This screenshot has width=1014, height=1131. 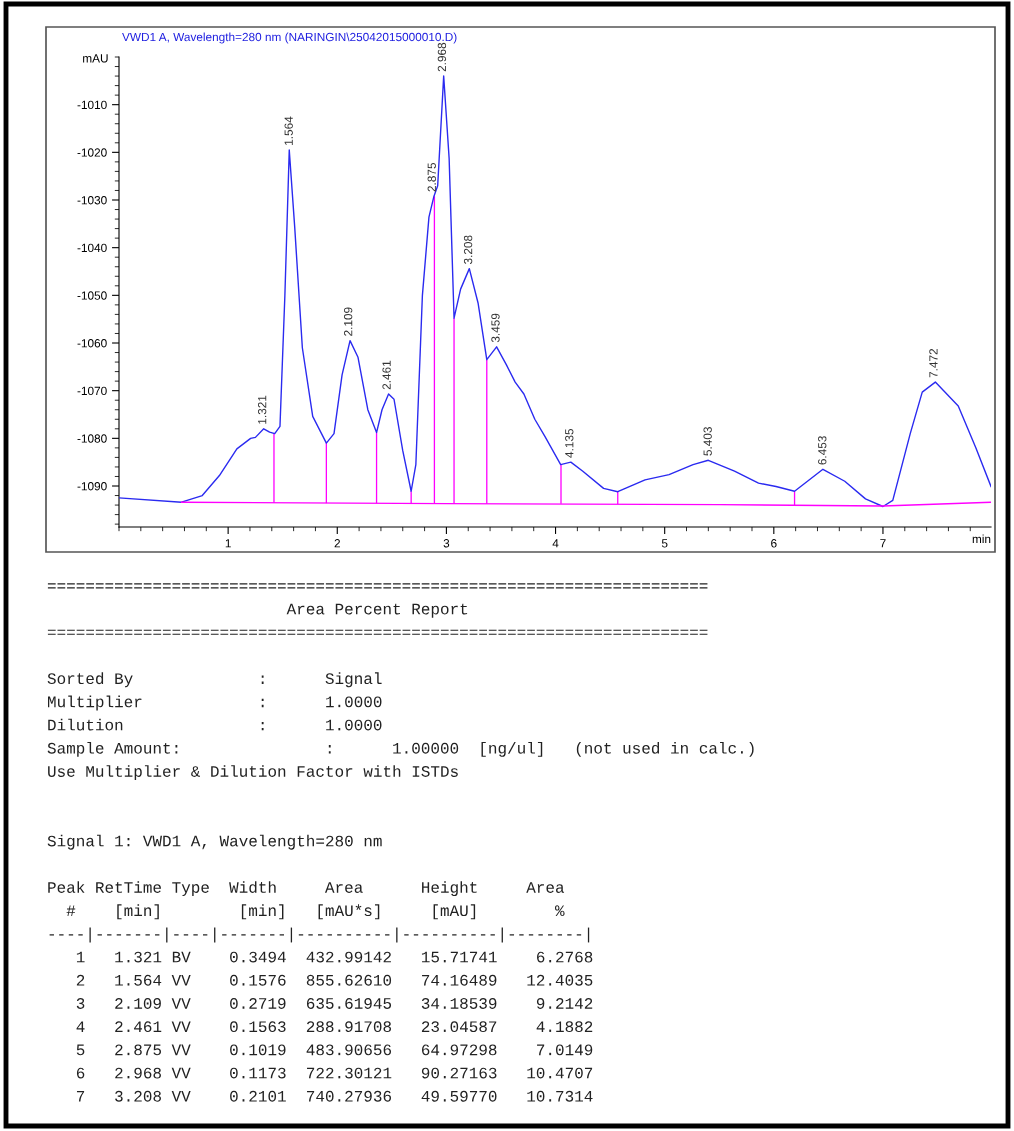 I want to click on text: Peak RetTime Type Width Area Height Area, so click(x=306, y=889).